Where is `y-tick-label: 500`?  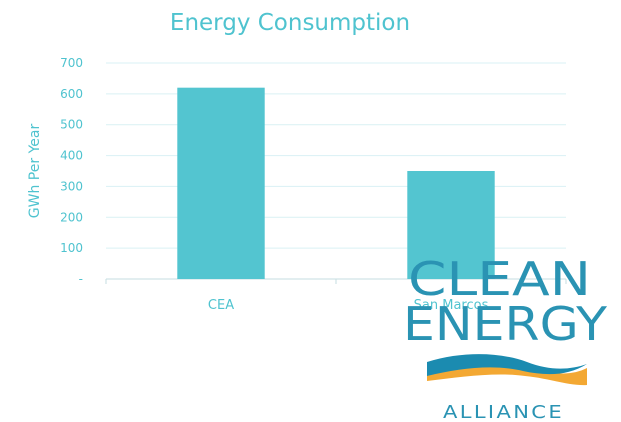
y-tick-label: 500 is located at coordinates (71, 125).